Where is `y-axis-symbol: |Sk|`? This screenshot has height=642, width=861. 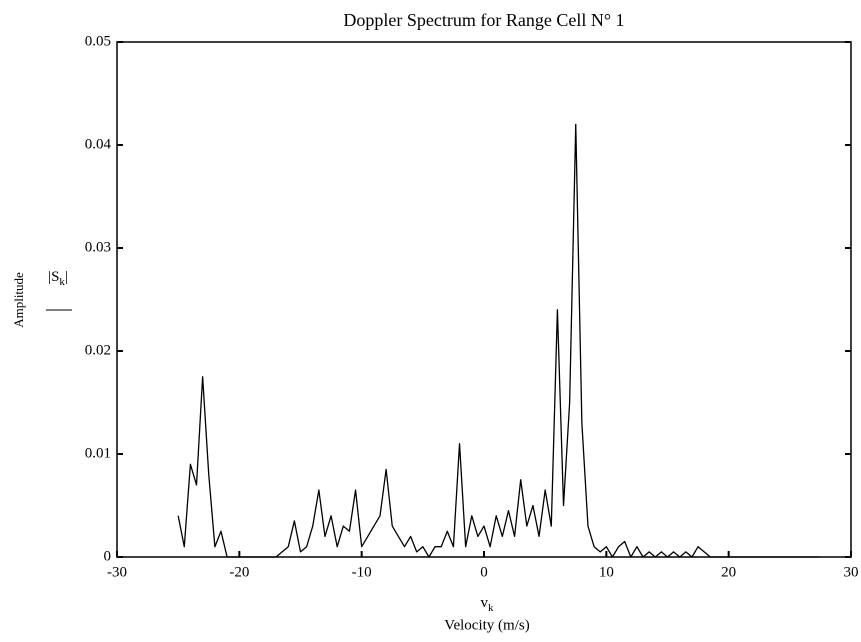
y-axis-symbol: |Sk| is located at coordinates (58, 278).